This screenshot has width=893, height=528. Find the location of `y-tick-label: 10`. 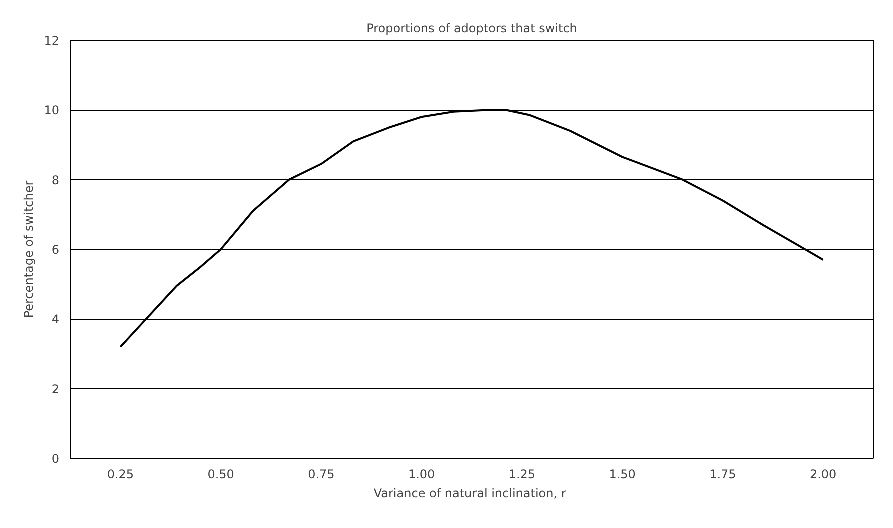

y-tick-label: 10 is located at coordinates (52, 111).